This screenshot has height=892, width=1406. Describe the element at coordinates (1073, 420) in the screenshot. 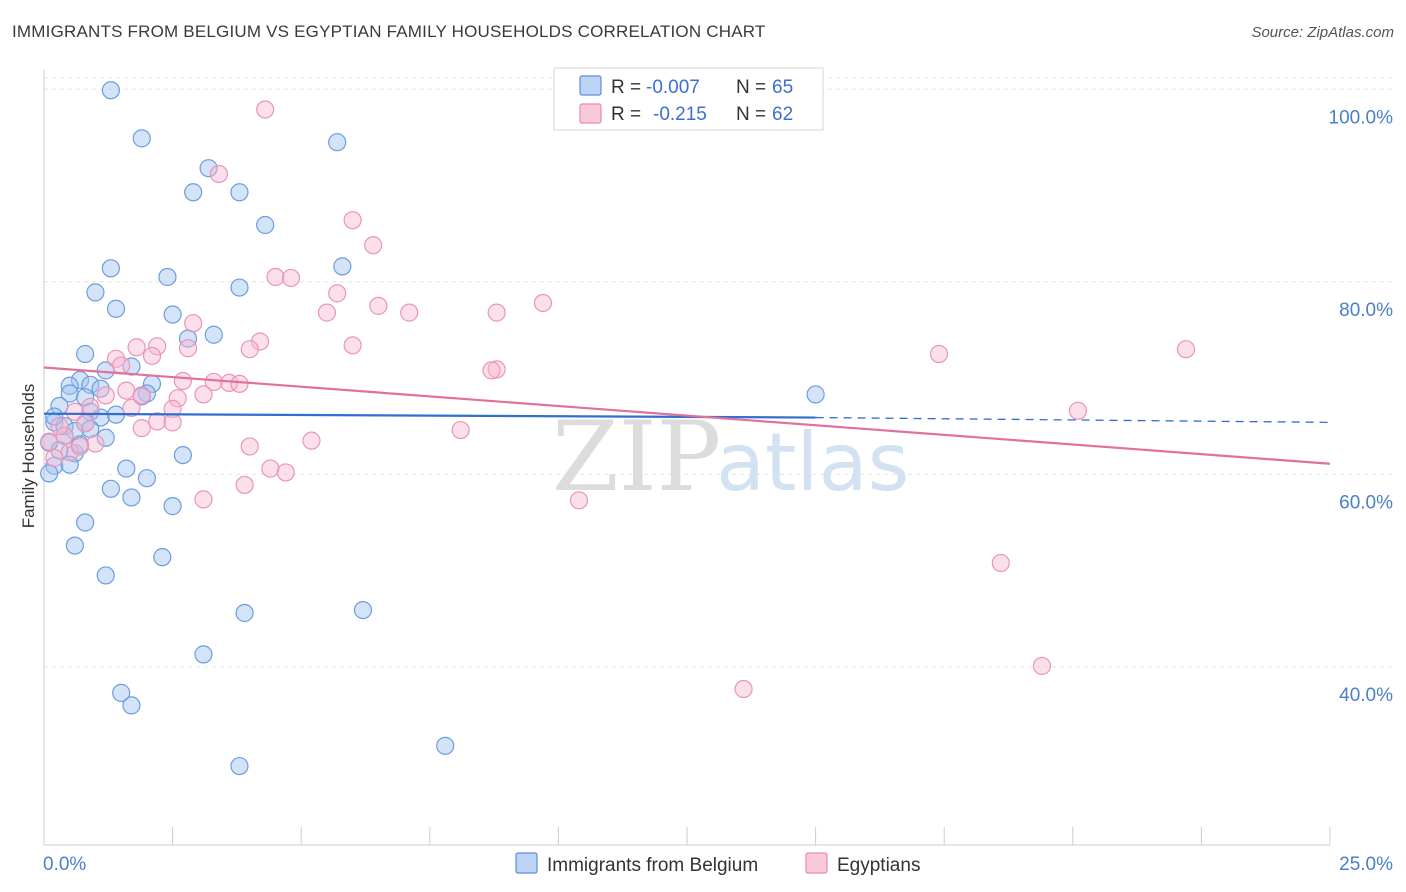

I see `trend-line-belgium-extension` at that location.